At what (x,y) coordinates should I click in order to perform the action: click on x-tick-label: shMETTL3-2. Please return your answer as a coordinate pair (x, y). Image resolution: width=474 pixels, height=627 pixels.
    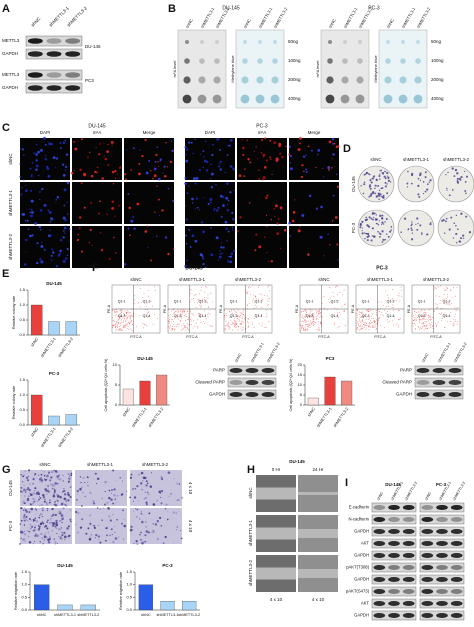
    Looking at the image, I should click on (189, 615).